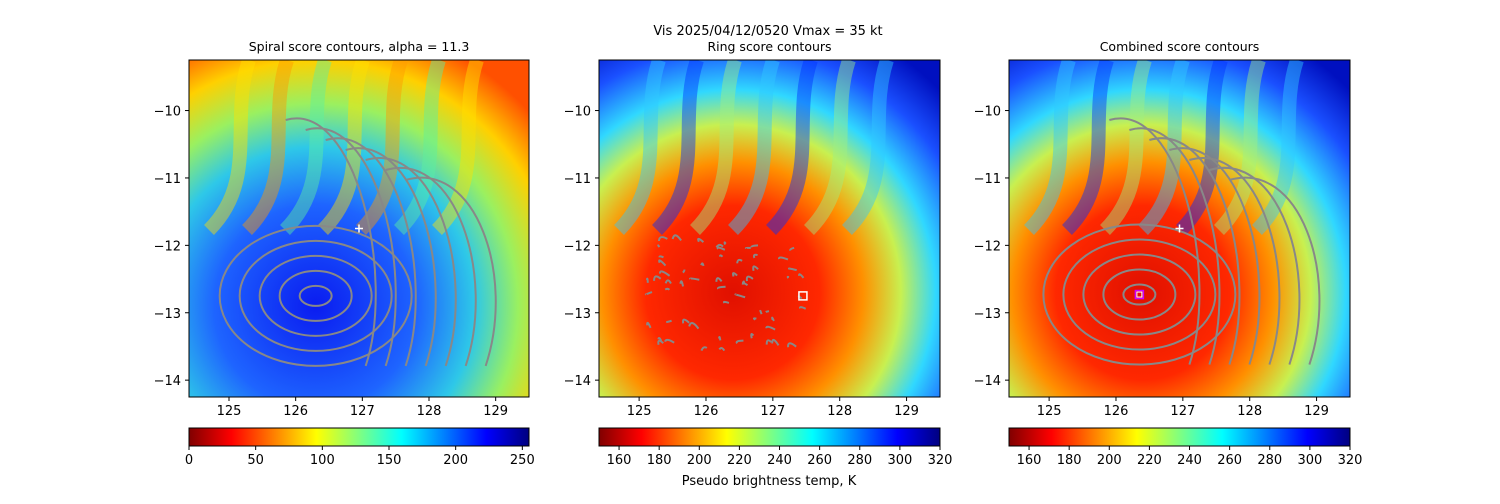 This screenshot has height=504, width=1500. I want to click on colorbar-tick-label: 240, so click(779, 460).